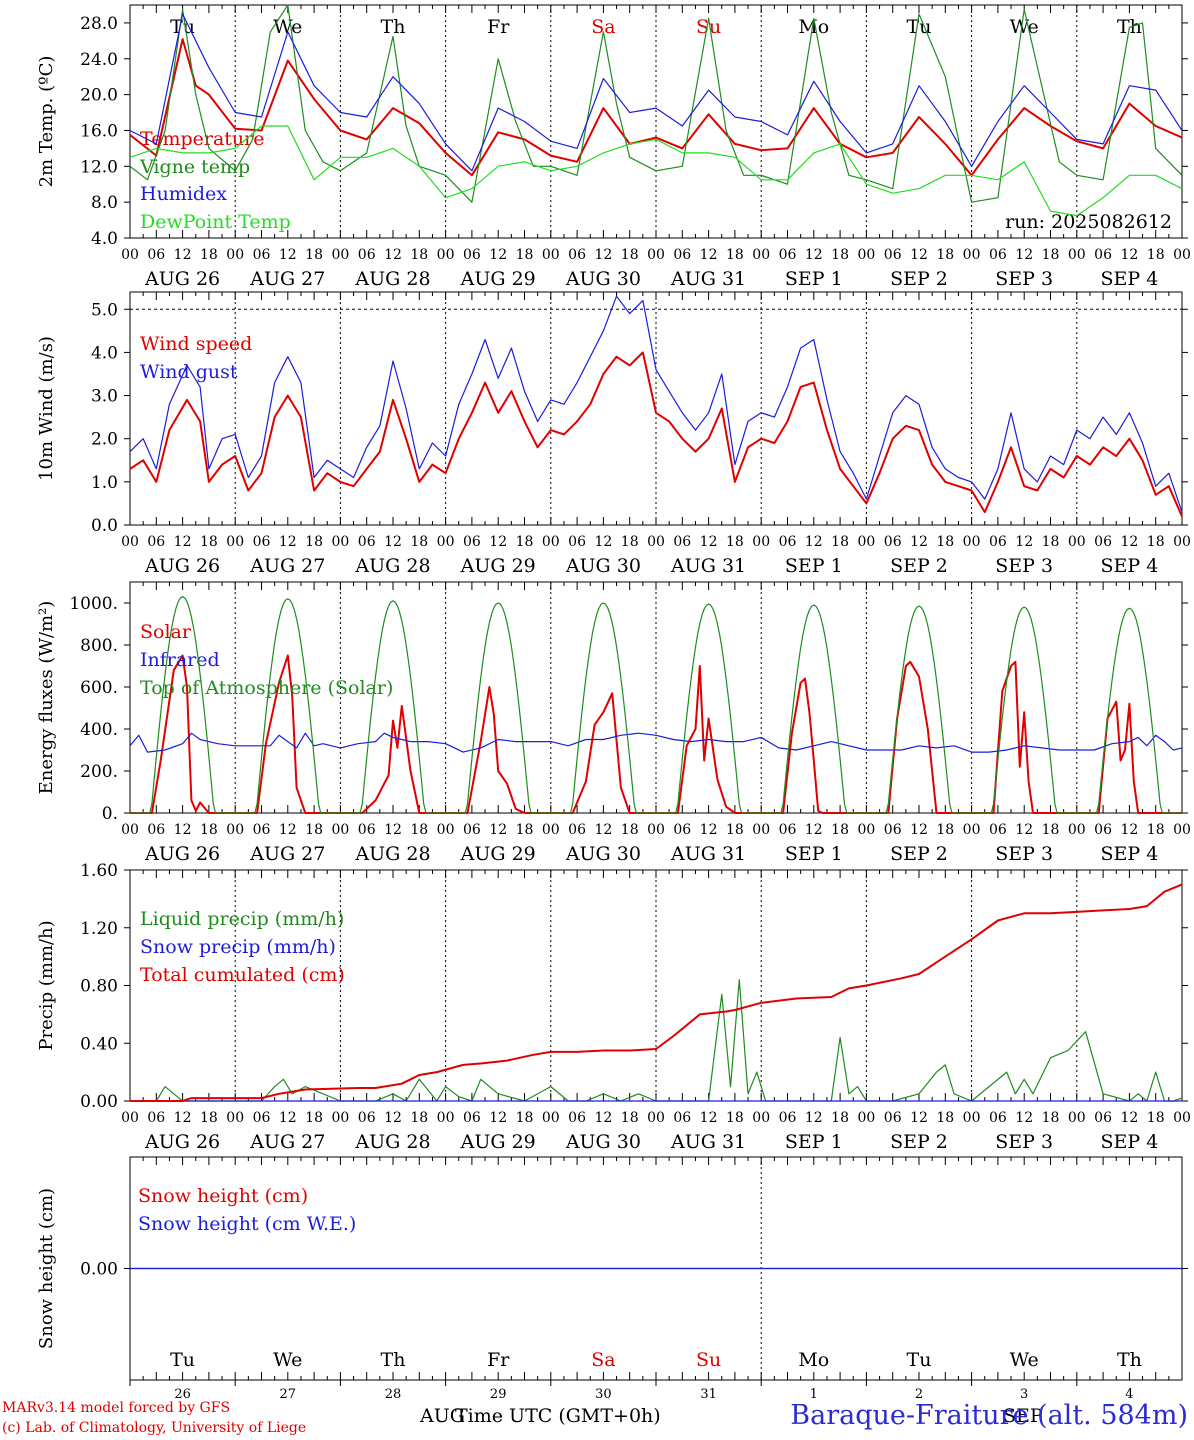 Image resolution: width=1194 pixels, height=1440 pixels. What do you see at coordinates (99, 646) in the screenshot?
I see `y-tick-label: 800.` at bounding box center [99, 646].